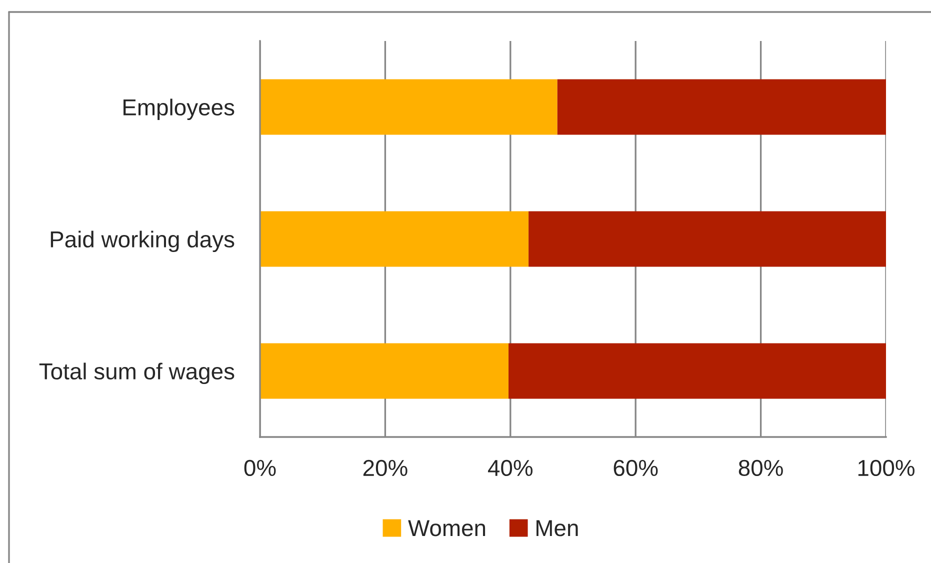 This screenshot has height=563, width=931. What do you see at coordinates (142, 241) in the screenshot?
I see `y-tick-label: Paid working days` at bounding box center [142, 241].